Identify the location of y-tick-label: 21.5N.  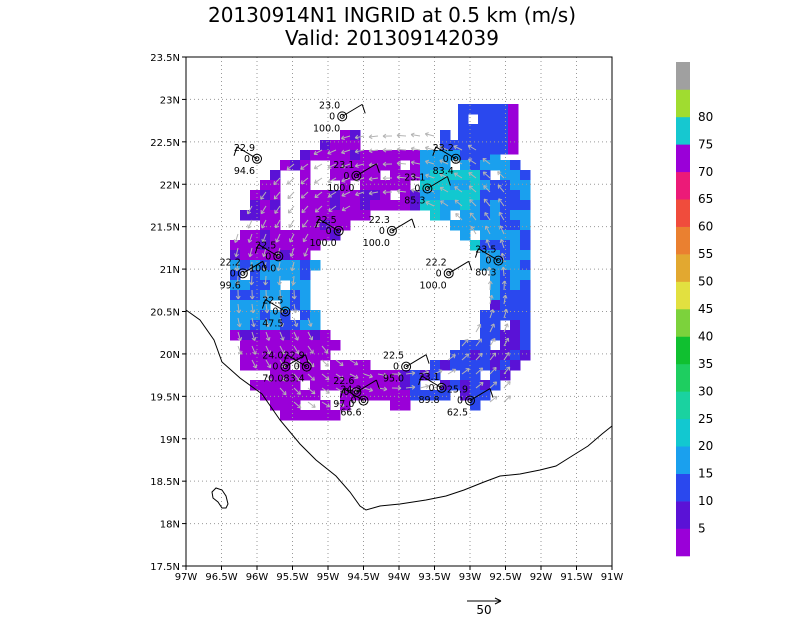
(165, 228).